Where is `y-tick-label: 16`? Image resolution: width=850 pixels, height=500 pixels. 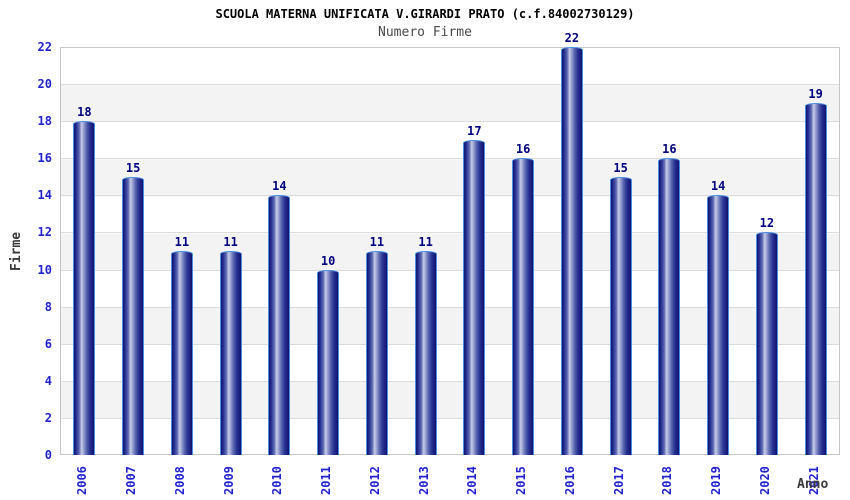
y-tick-label: 16 is located at coordinates (44, 158).